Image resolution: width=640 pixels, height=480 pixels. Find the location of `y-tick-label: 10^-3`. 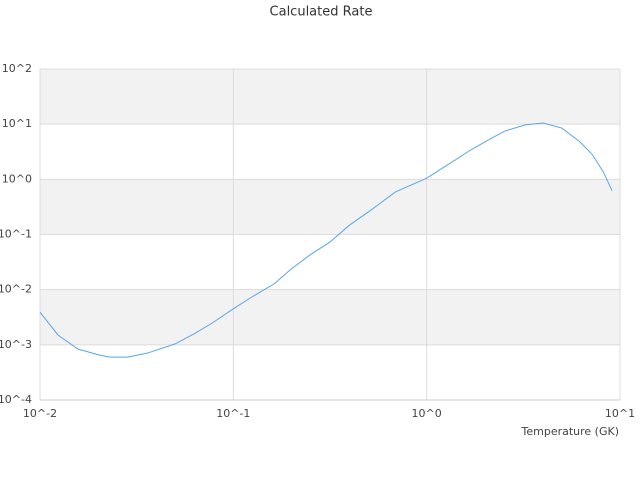

y-tick-label: 10^-3 is located at coordinates (16, 344).